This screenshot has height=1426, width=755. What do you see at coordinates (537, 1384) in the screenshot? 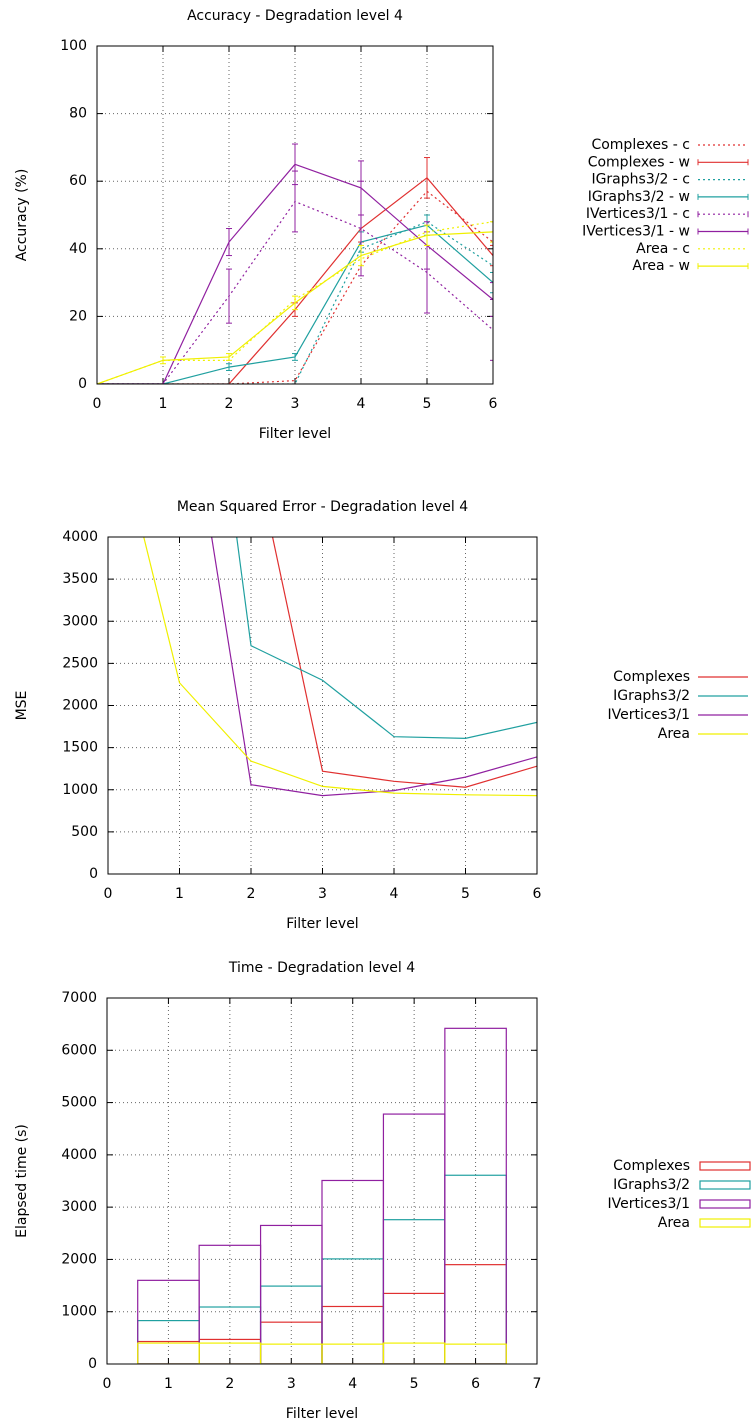
I see `x-tick-label: 7` at bounding box center [537, 1384].